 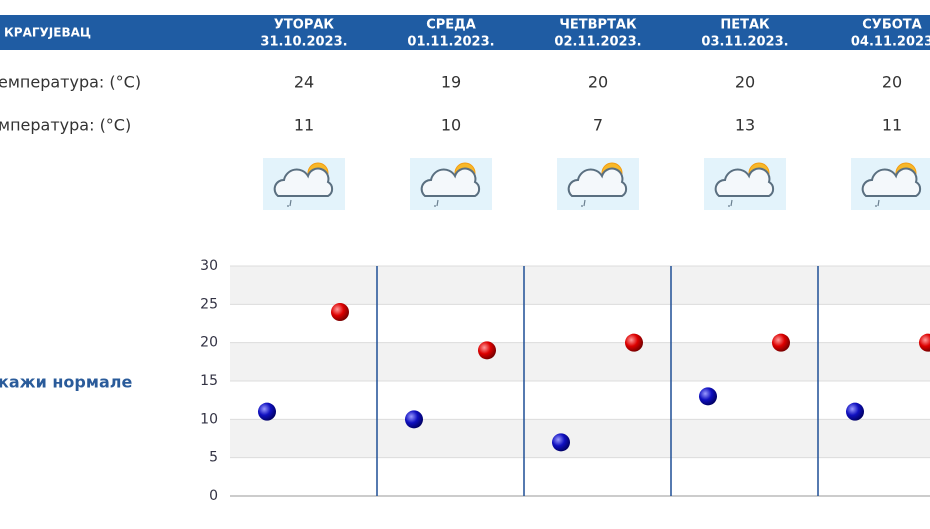 I want to click on y-tick-label: 5, so click(x=213, y=458).